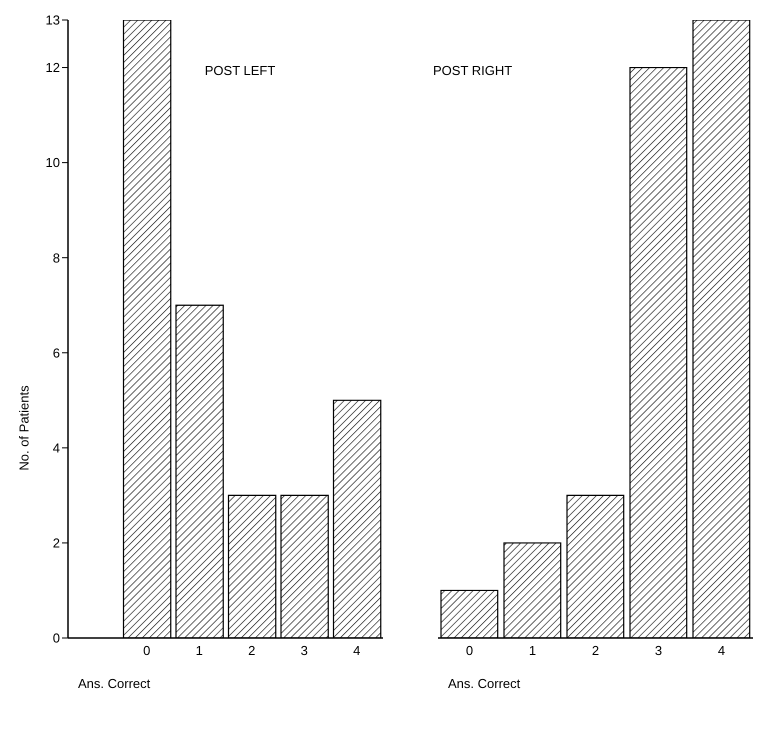 This screenshot has height=734, width=777. I want to click on y-tick-label: 6, so click(56, 352).